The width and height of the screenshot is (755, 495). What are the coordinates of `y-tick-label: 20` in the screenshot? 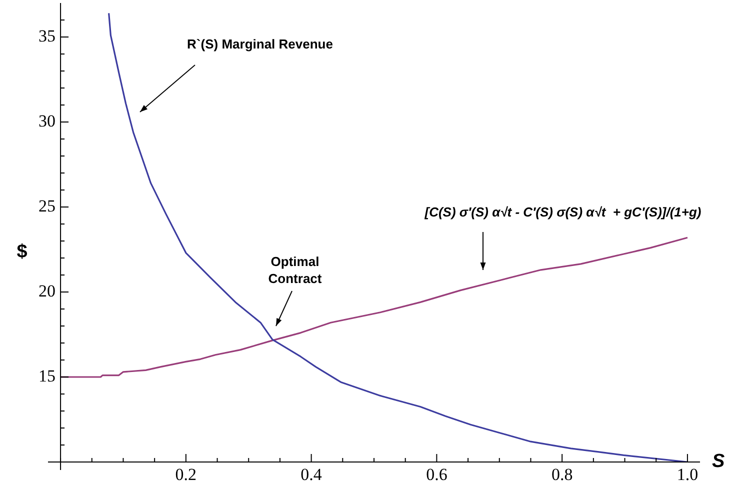 It's located at (47, 290).